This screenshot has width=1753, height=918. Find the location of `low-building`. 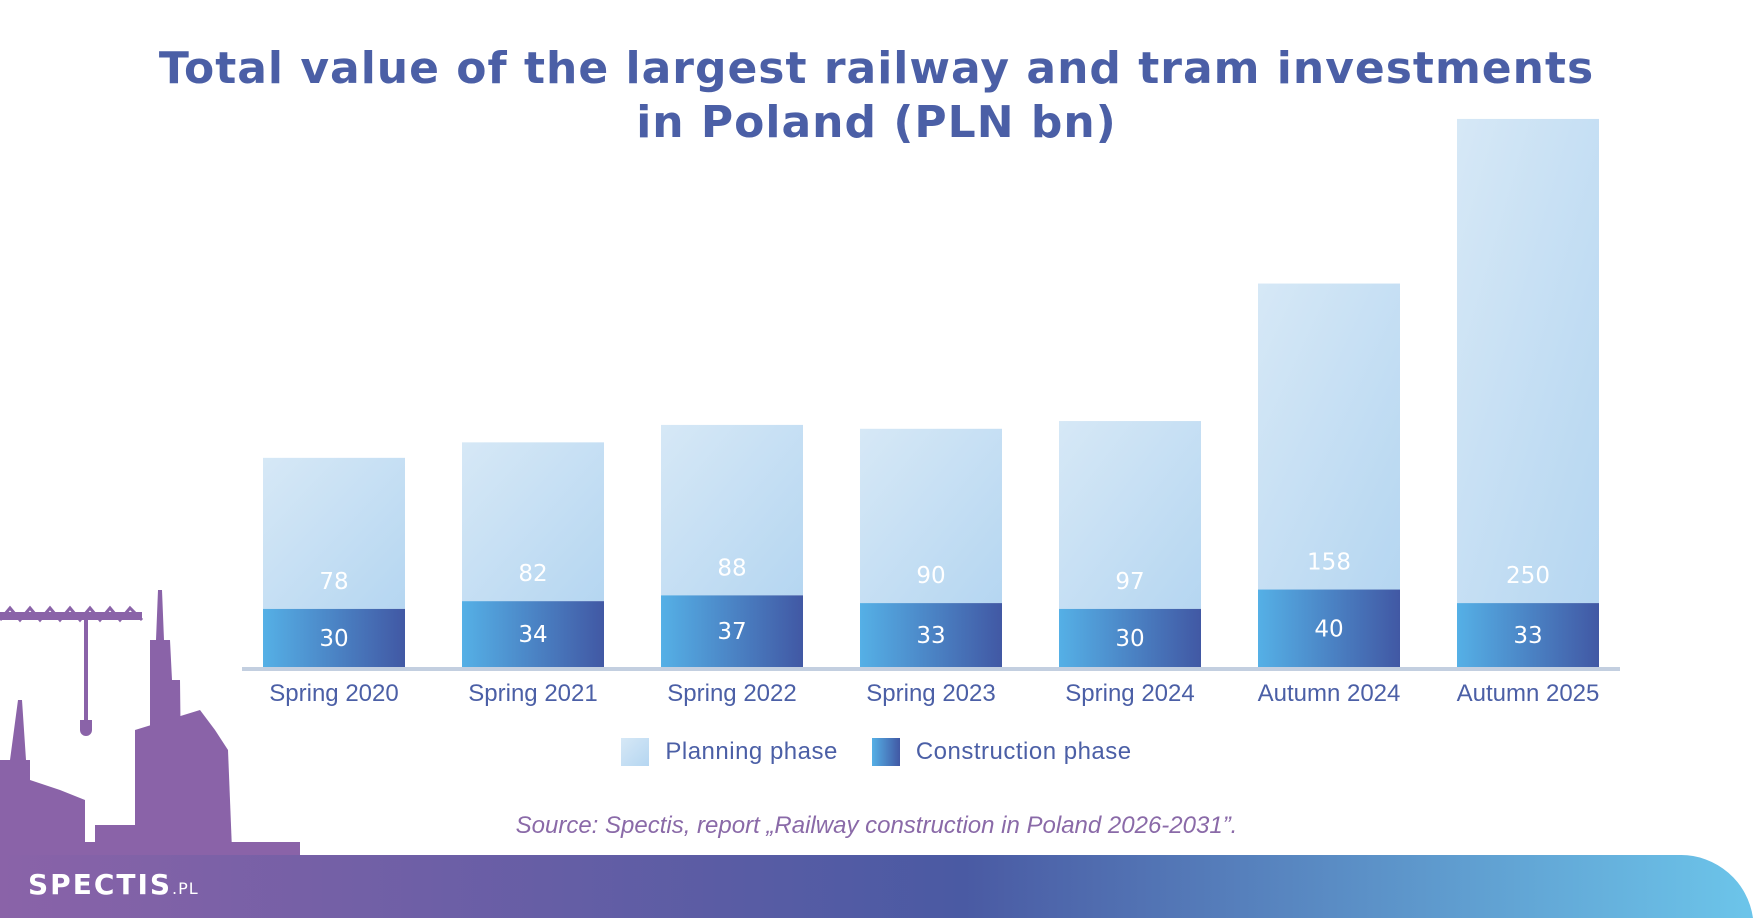

low-building is located at coordinates (57, 815).